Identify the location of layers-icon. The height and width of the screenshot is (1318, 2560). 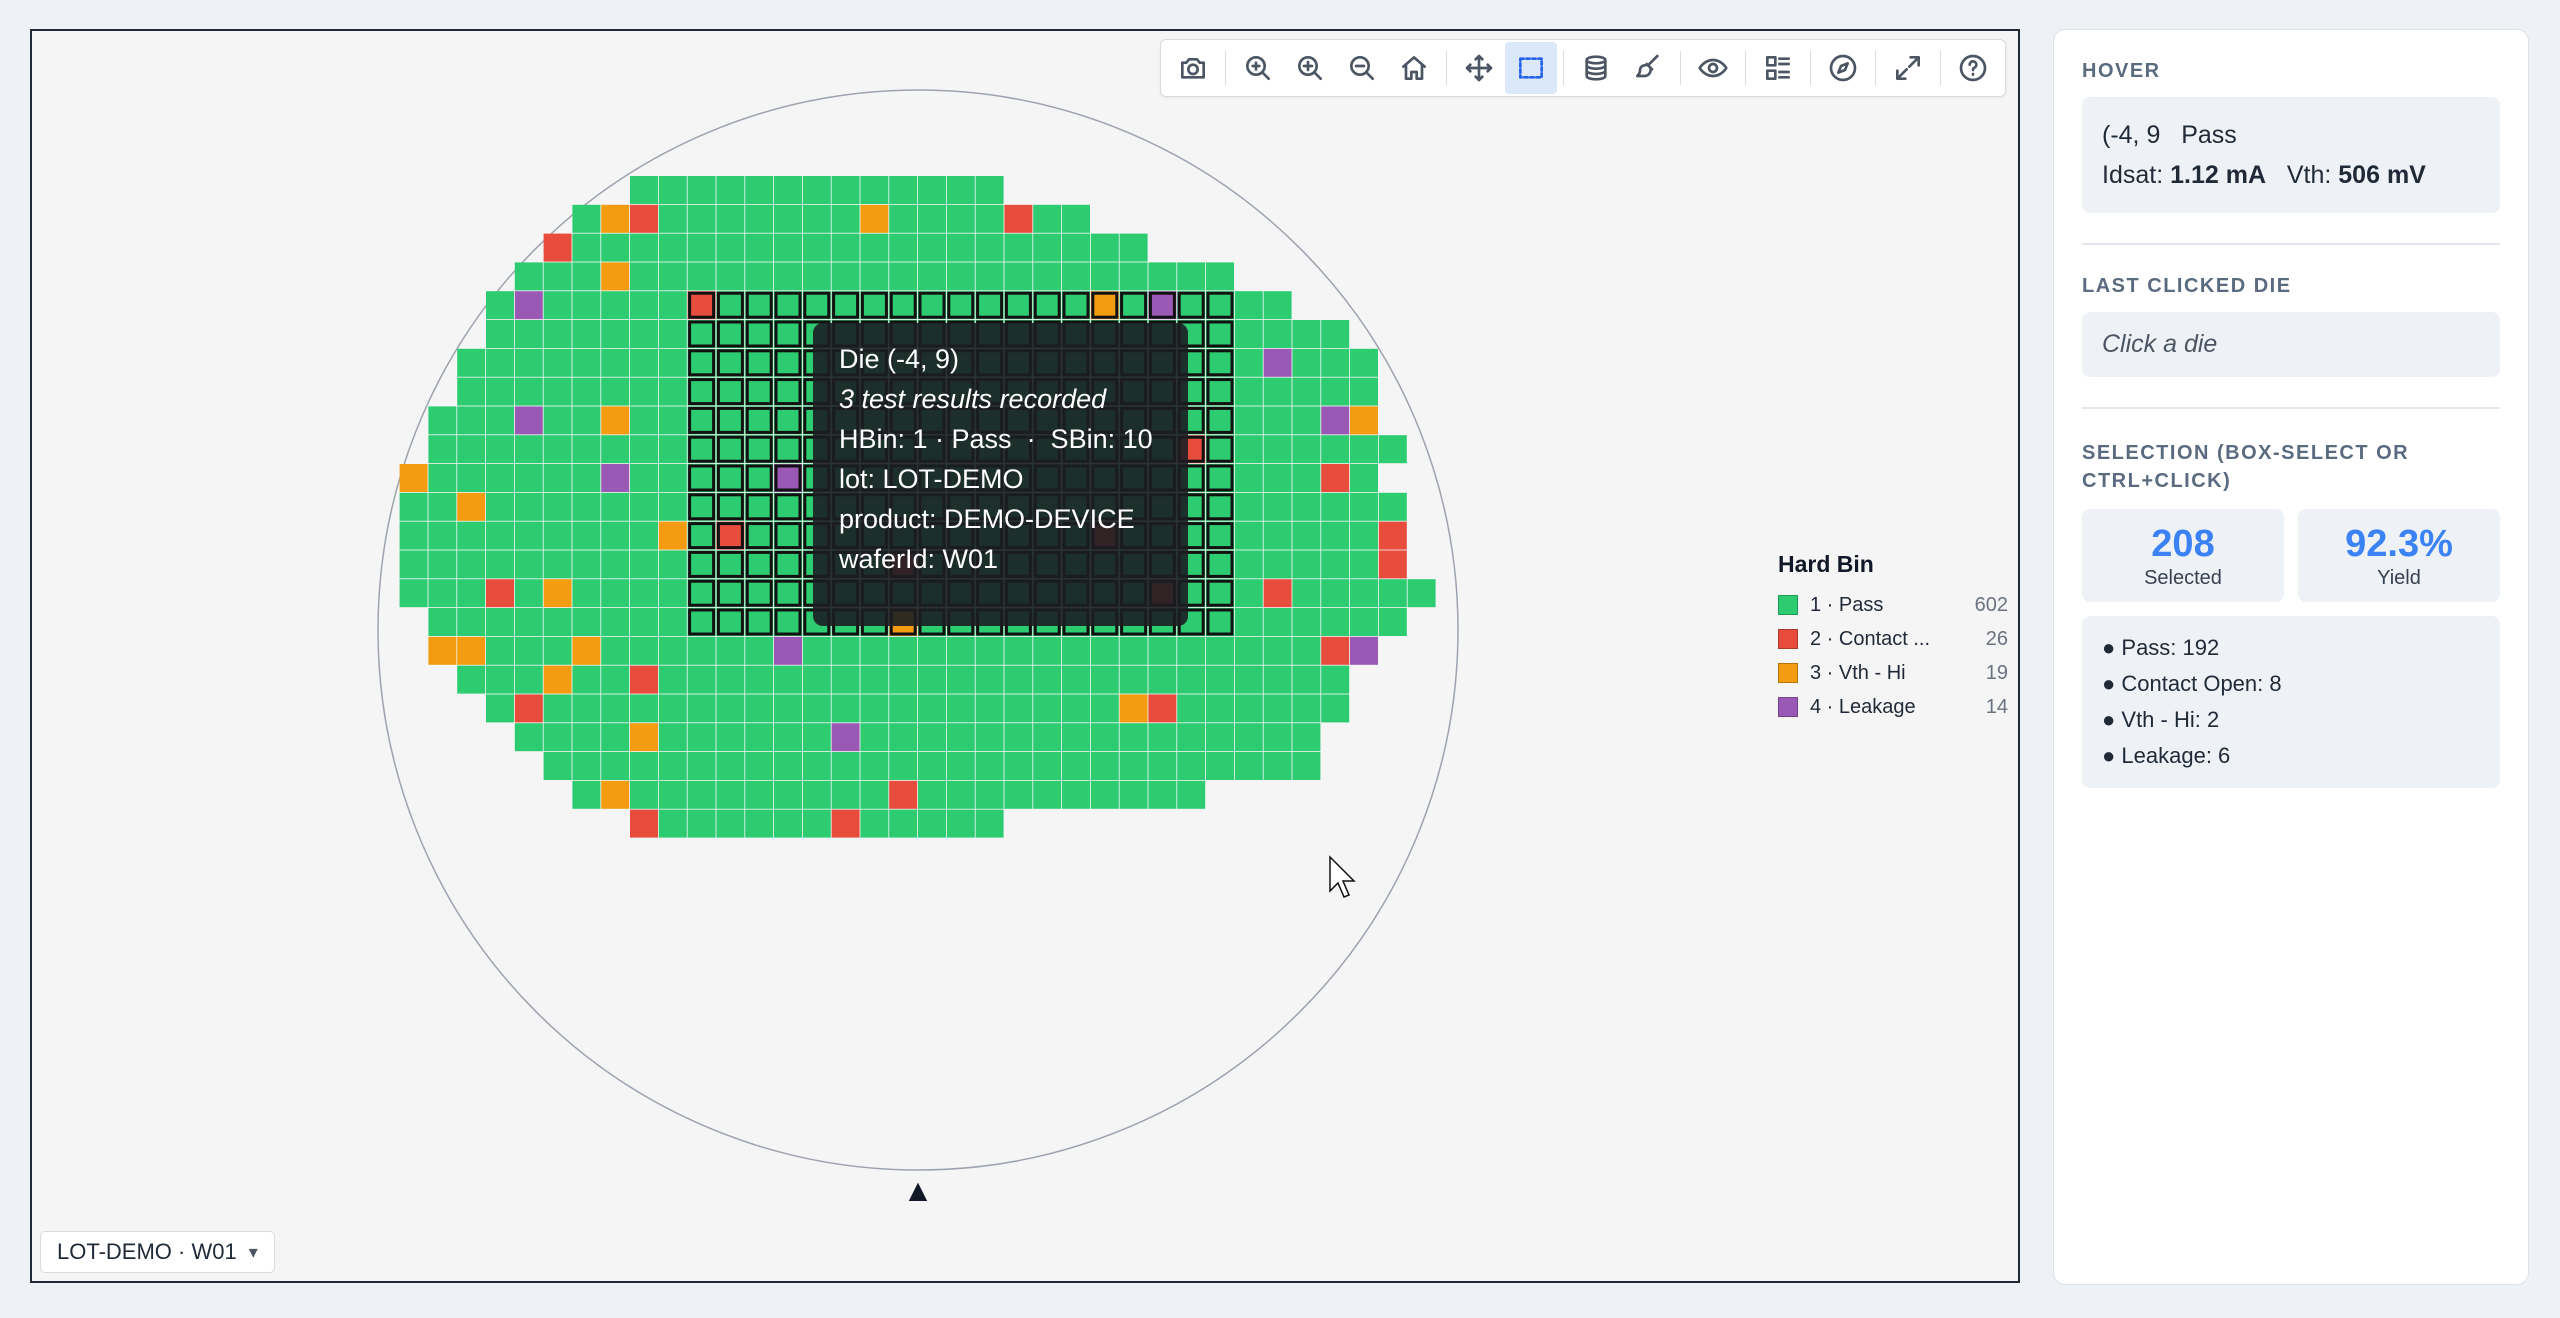
(1596, 68).